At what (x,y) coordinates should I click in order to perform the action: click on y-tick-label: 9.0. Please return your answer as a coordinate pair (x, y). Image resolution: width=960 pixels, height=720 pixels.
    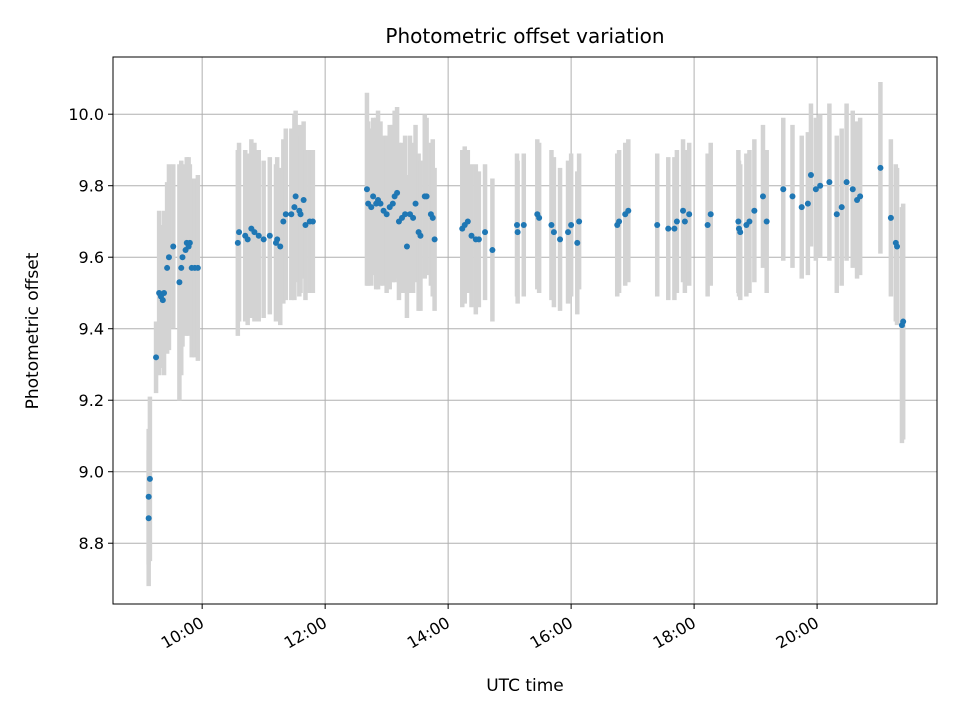
    Looking at the image, I should click on (91, 472).